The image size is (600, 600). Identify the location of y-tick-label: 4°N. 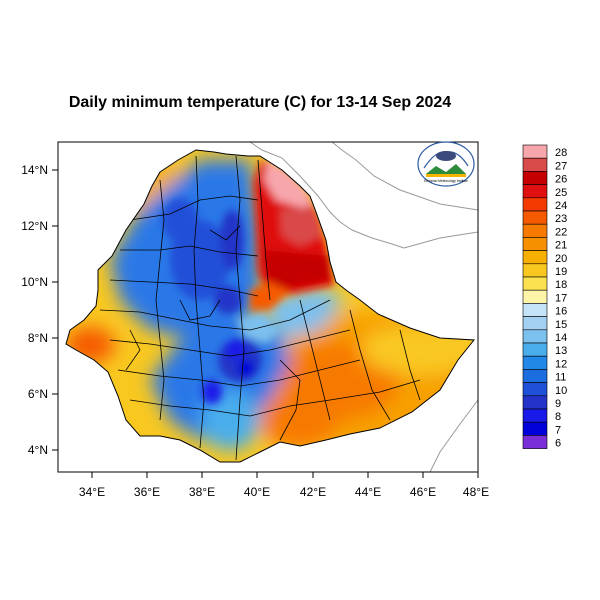
(38, 450).